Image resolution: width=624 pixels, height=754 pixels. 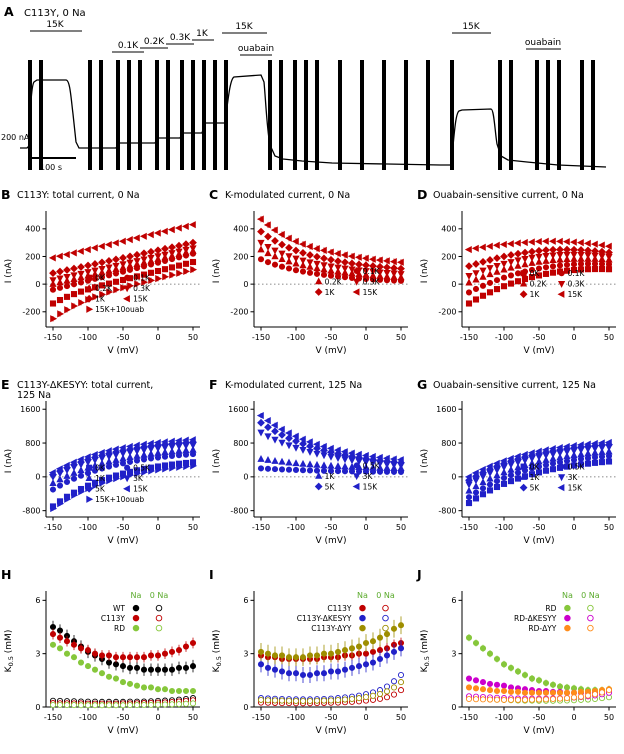 I want to click on svg-text: C, so click(x=213, y=194).